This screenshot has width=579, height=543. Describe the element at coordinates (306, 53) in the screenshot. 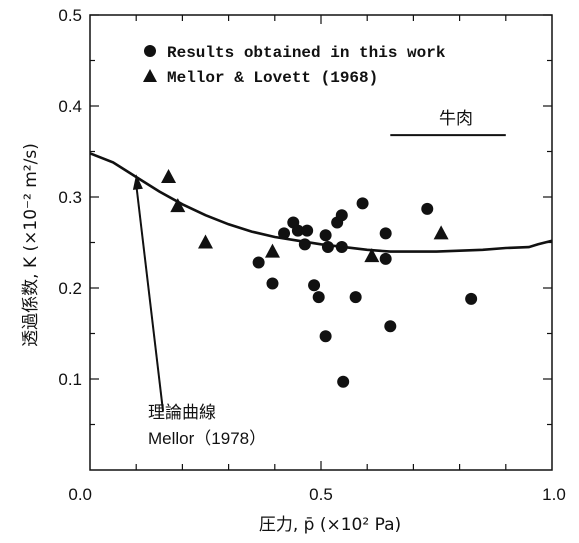

I see `legend-label-this-work: Results obtained in this work` at that location.